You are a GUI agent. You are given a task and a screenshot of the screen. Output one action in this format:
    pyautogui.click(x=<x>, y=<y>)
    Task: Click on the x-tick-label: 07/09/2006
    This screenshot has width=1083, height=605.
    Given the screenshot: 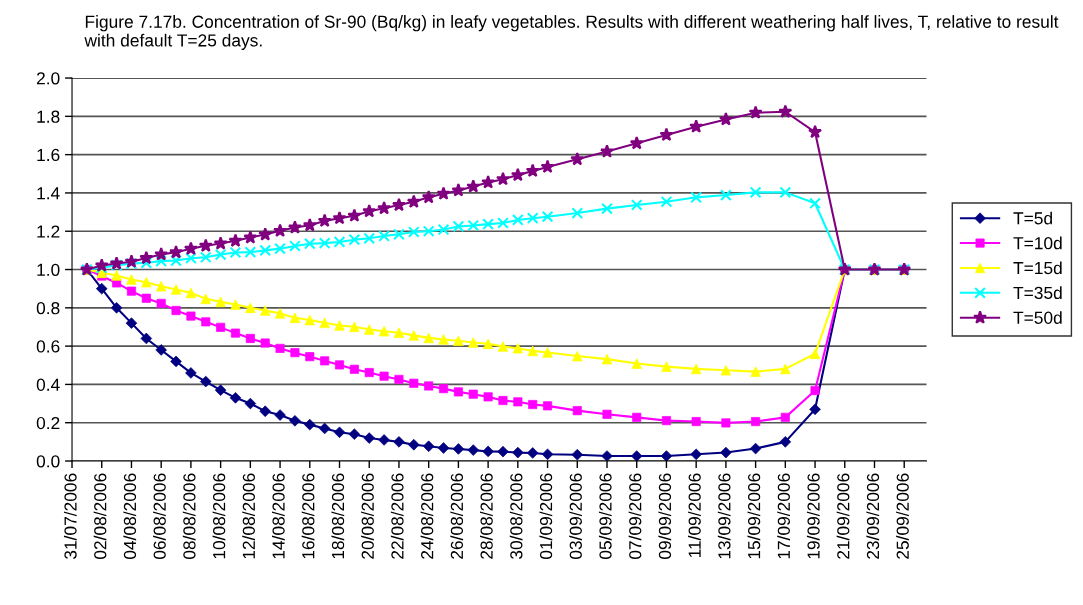 What is the action you would take?
    pyautogui.click(x=635, y=516)
    